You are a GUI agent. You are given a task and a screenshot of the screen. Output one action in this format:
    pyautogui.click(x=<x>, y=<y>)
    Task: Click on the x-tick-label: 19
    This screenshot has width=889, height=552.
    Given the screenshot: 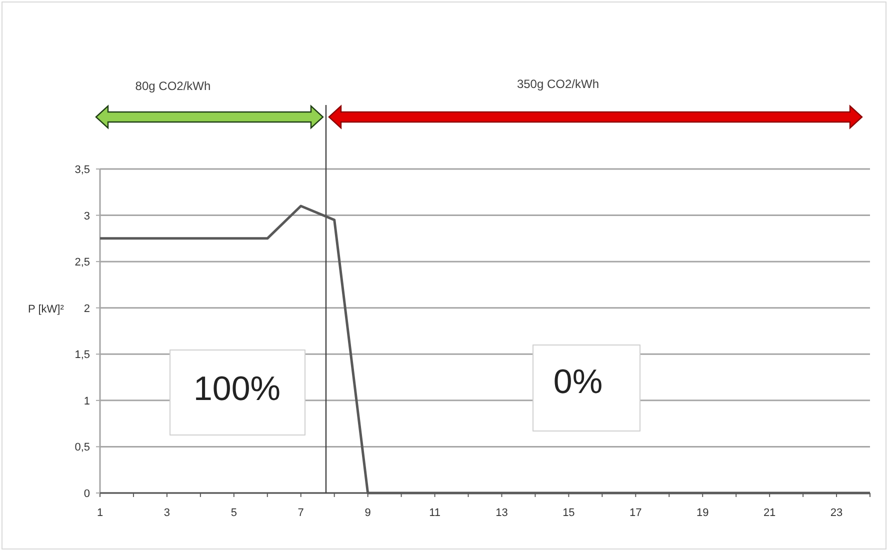 What is the action you would take?
    pyautogui.click(x=702, y=513)
    